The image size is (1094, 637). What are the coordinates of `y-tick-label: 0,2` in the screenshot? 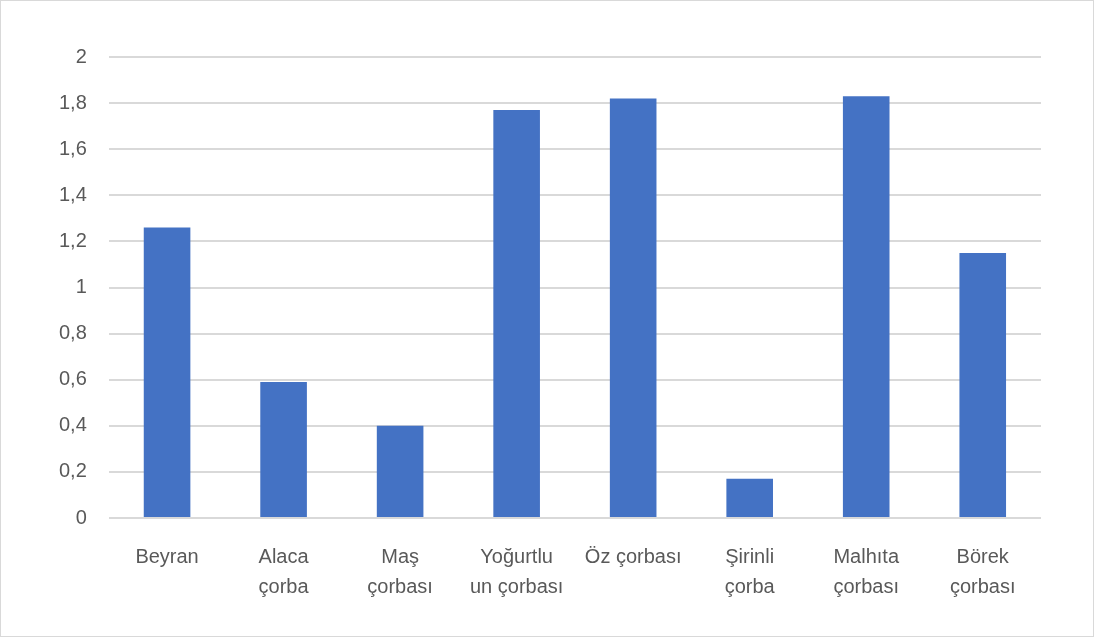 It's located at (72, 470).